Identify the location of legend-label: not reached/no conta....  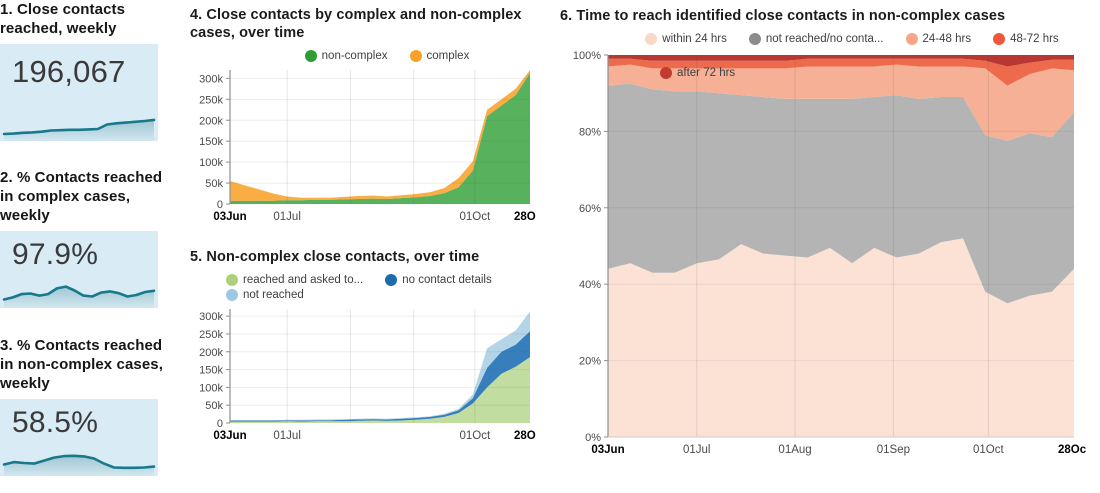
(824, 39).